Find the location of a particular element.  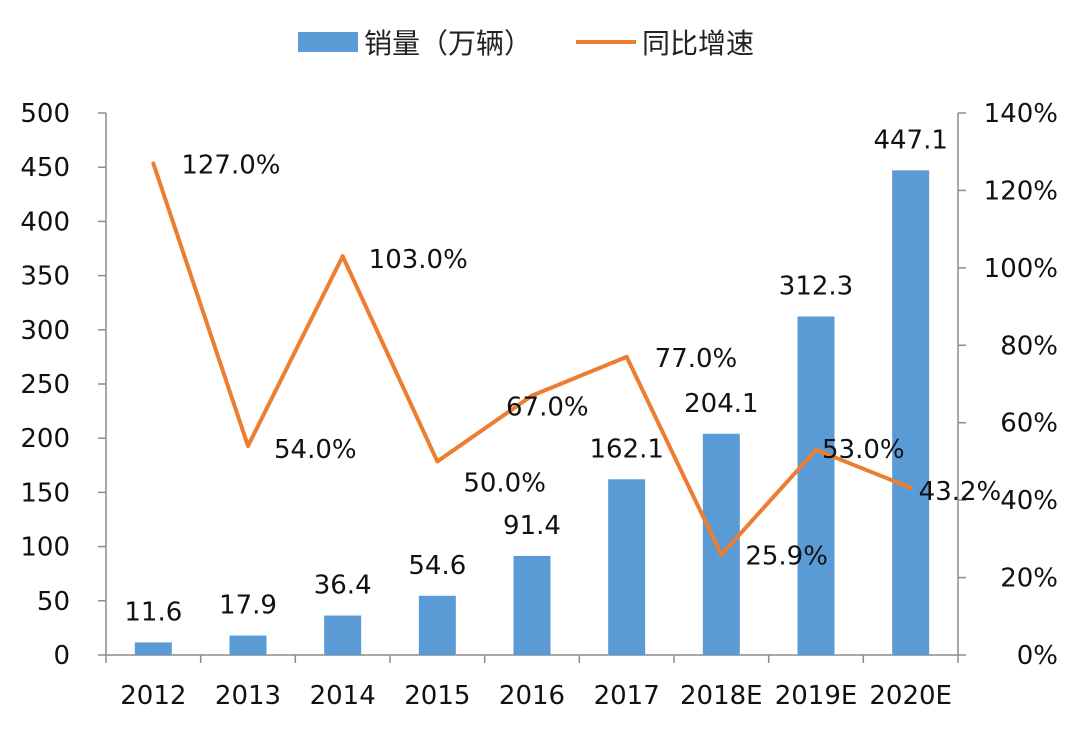

chart-legend: 销量（万辆） 同比增速 is located at coordinates (548, 42).